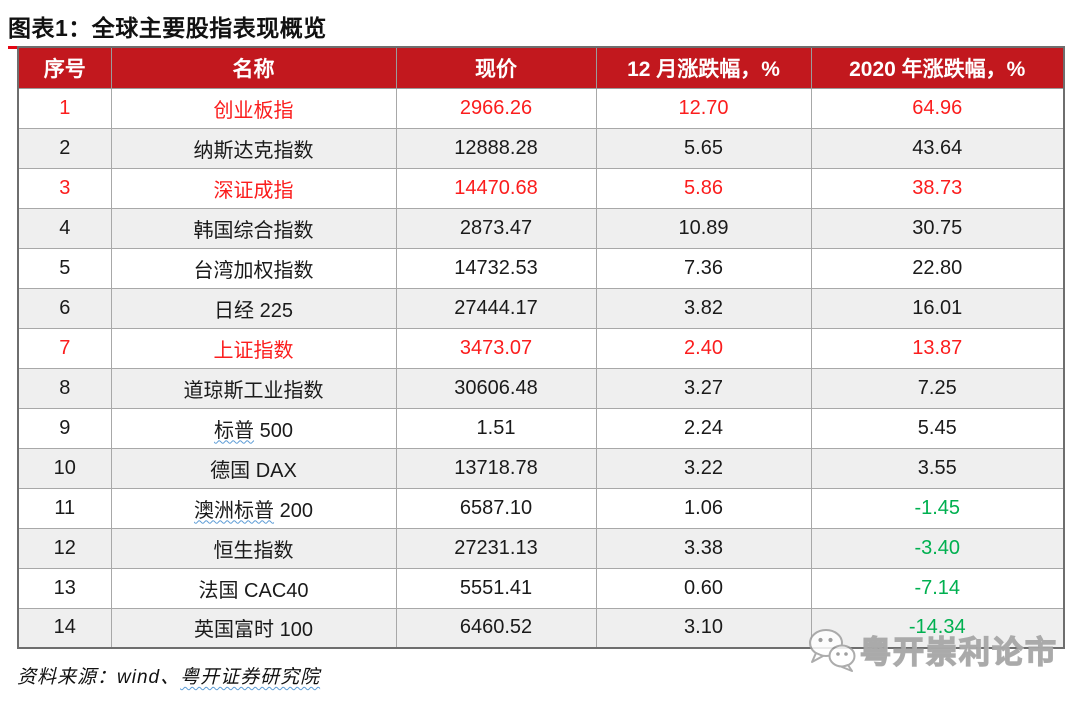 The height and width of the screenshot is (701, 1080). I want to click on ytd-change-cell: -14.34, so click(937, 628).